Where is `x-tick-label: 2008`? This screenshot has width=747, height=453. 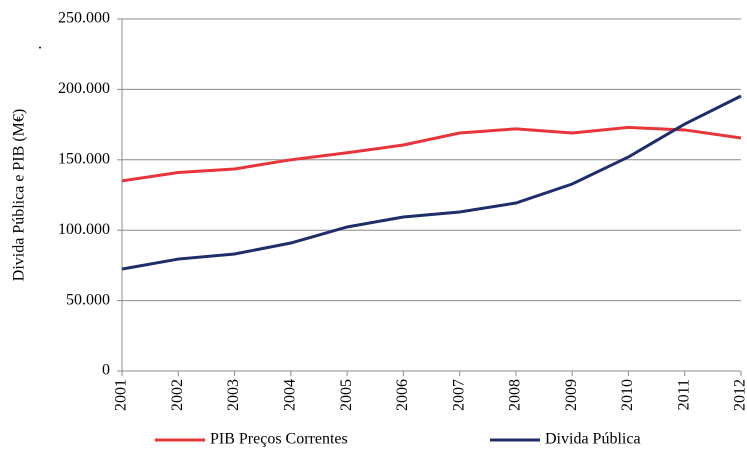
x-tick-label: 2008 is located at coordinates (515, 395).